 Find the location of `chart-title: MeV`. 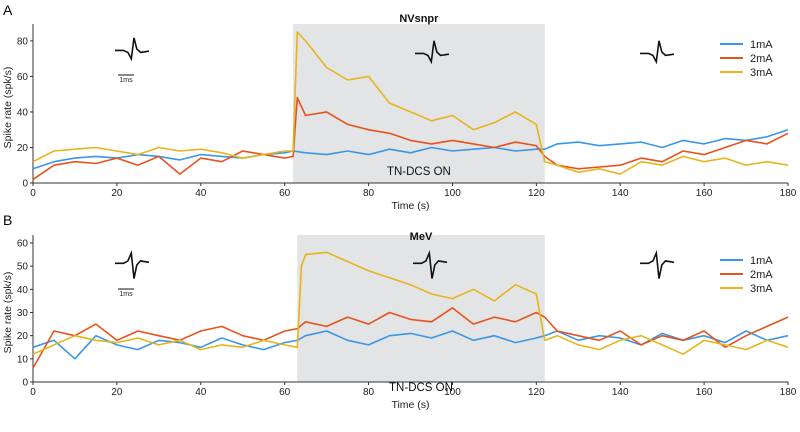

chart-title: MeV is located at coordinates (421, 237).